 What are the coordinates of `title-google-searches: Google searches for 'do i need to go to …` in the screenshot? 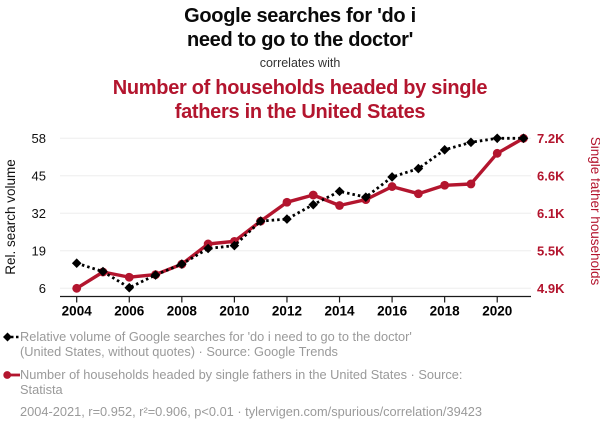 It's located at (300, 28).